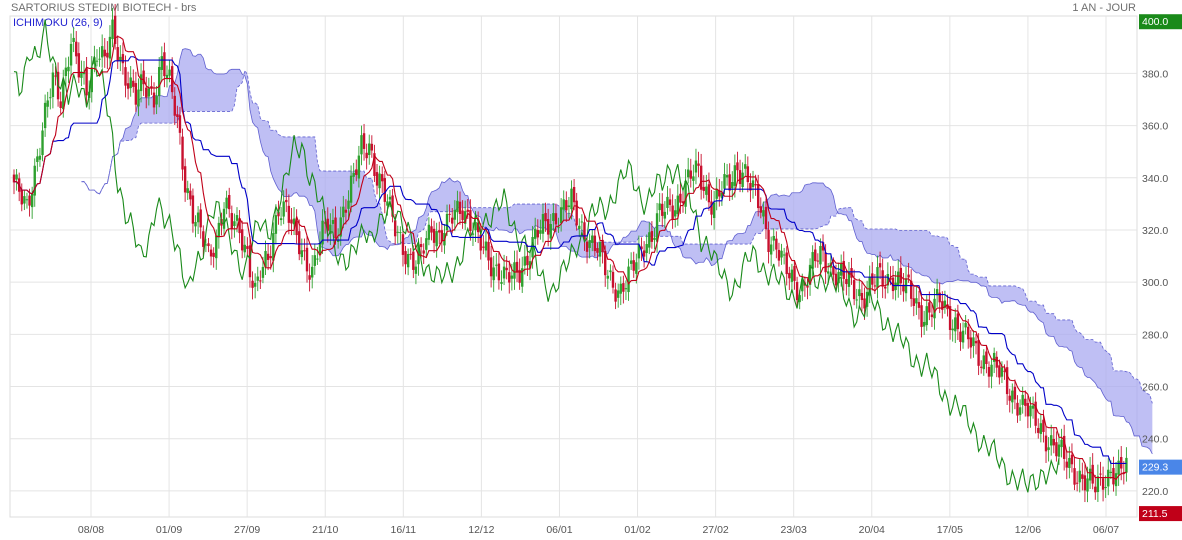  Describe the element at coordinates (950, 530) in the screenshot. I see `x-tick-label: 17/05` at that location.